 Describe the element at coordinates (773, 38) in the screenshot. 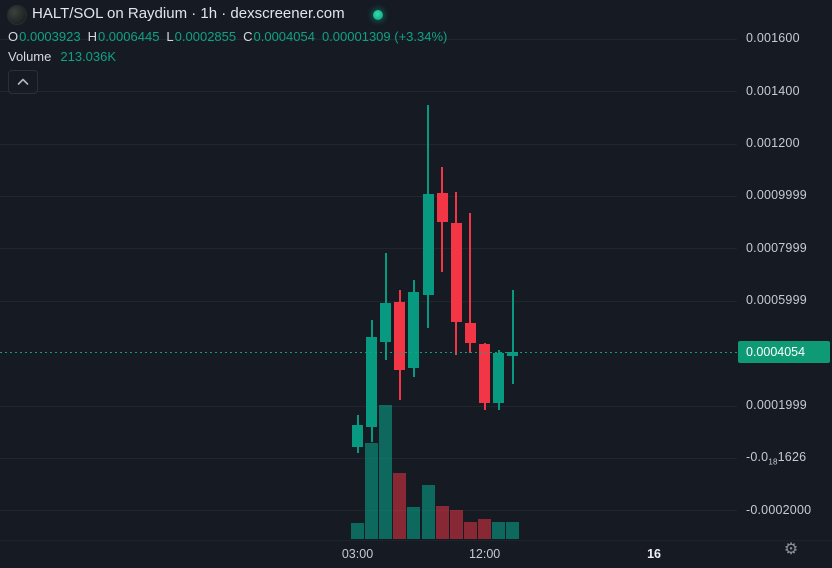

I see `price-tick-label: 0.001600` at that location.